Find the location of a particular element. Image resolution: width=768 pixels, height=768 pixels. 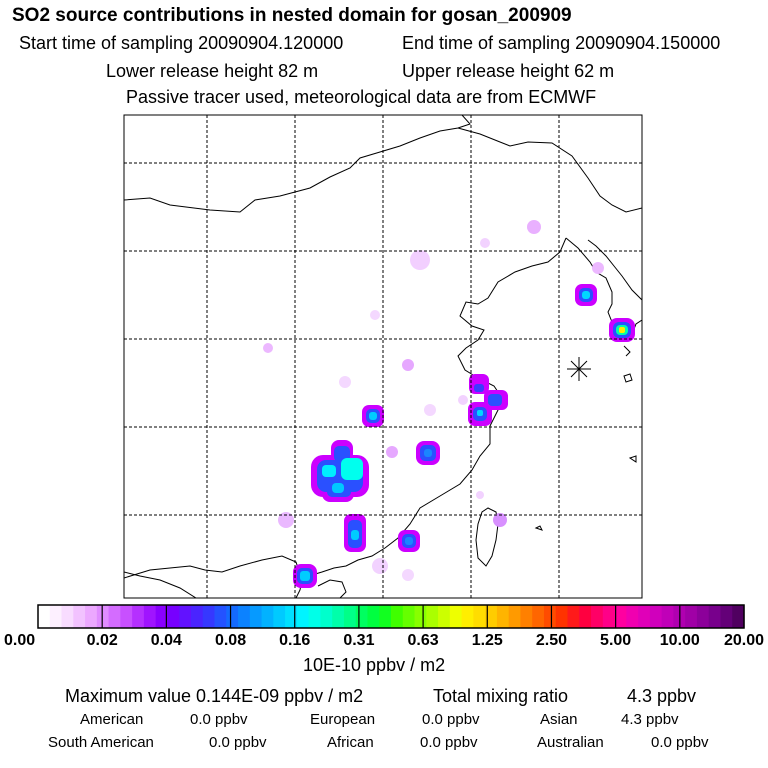

region-american-value: 0.0 ppbv is located at coordinates (219, 719).